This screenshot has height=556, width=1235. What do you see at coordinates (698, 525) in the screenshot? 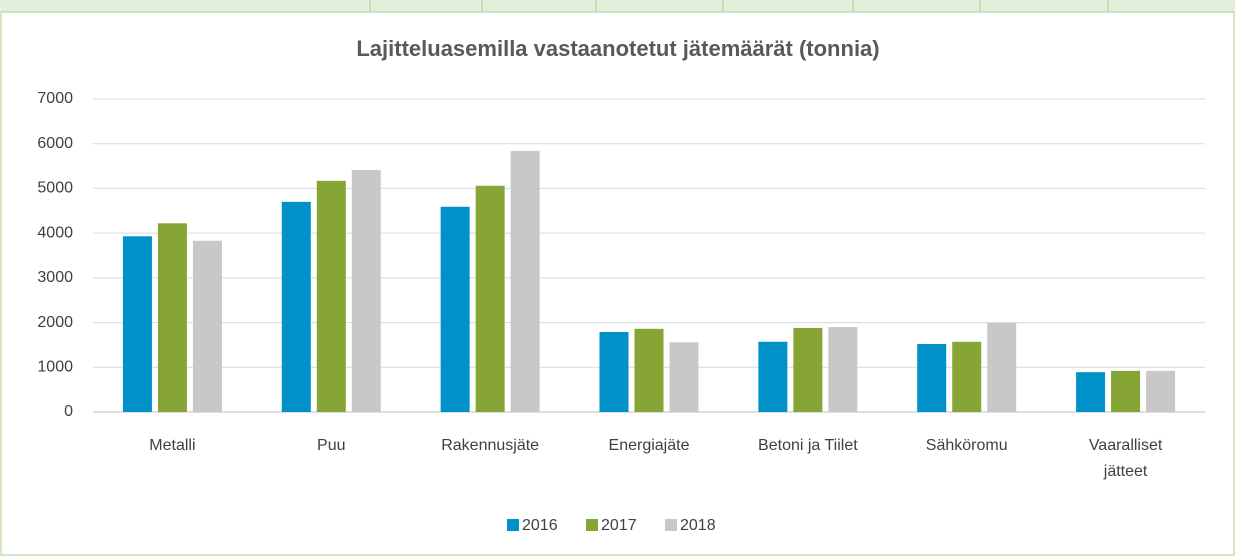
I see `legend-label: 2018` at bounding box center [698, 525].